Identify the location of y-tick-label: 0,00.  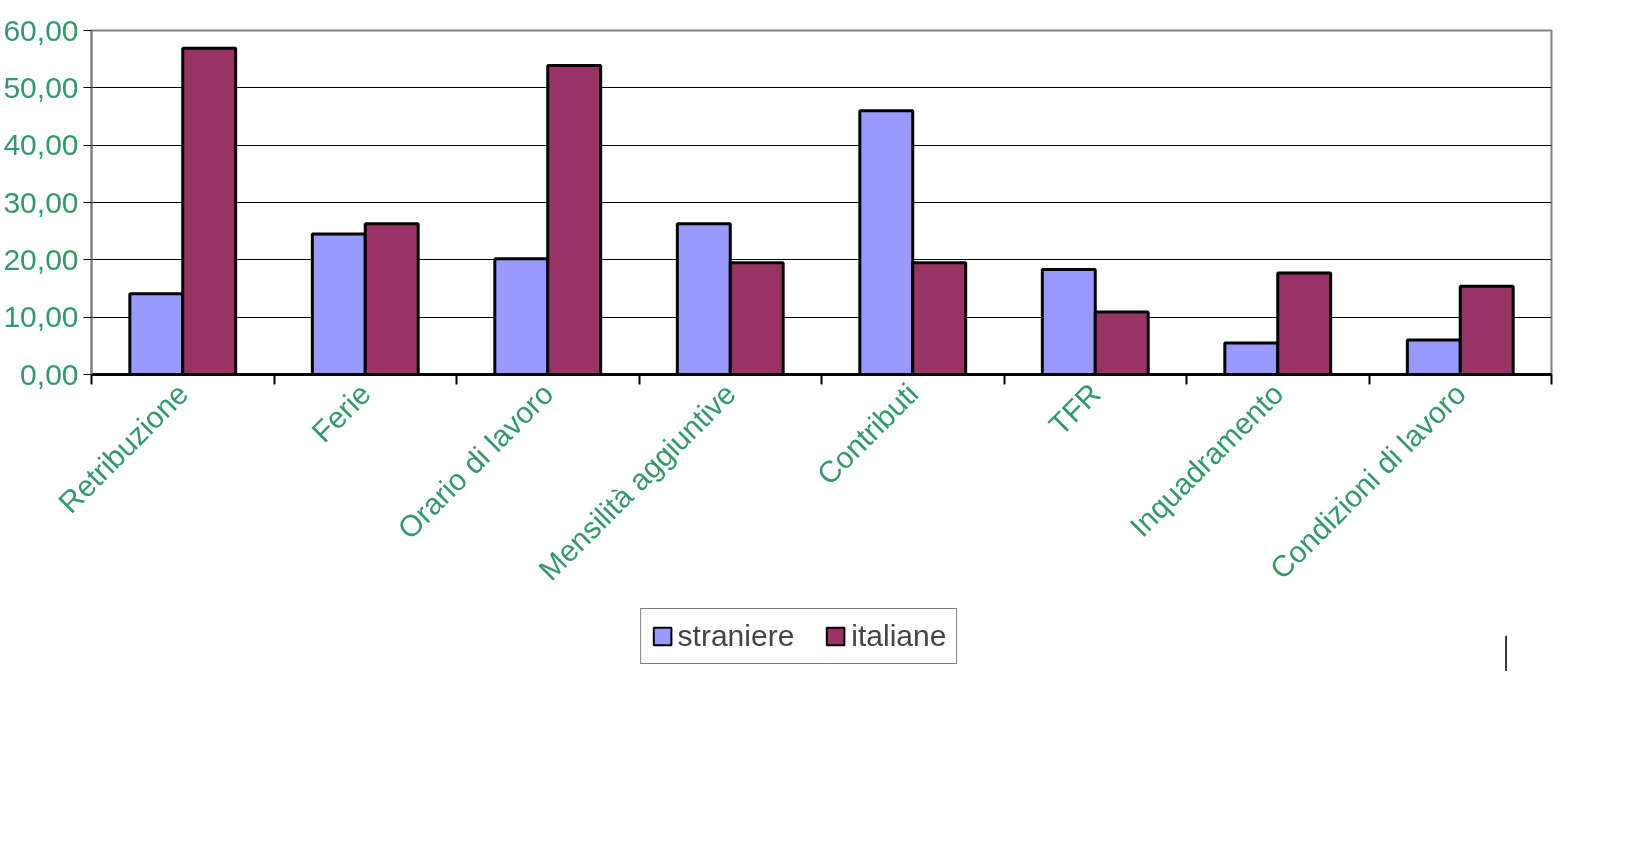
(49, 374).